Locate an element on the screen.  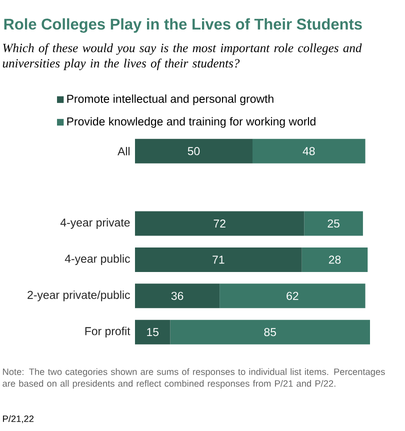
y-tick-label: All is located at coordinates (124, 151).